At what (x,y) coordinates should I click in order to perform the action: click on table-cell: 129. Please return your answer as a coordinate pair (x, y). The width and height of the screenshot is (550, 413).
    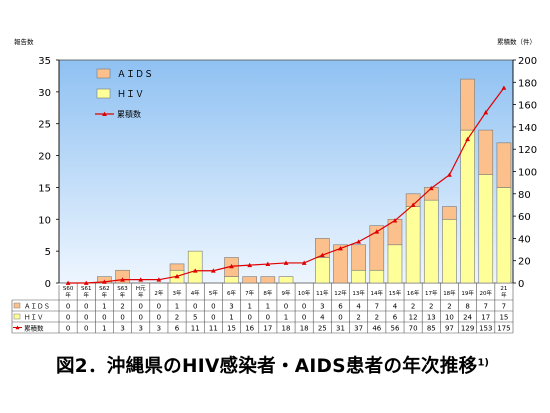
    Looking at the image, I should click on (467, 329).